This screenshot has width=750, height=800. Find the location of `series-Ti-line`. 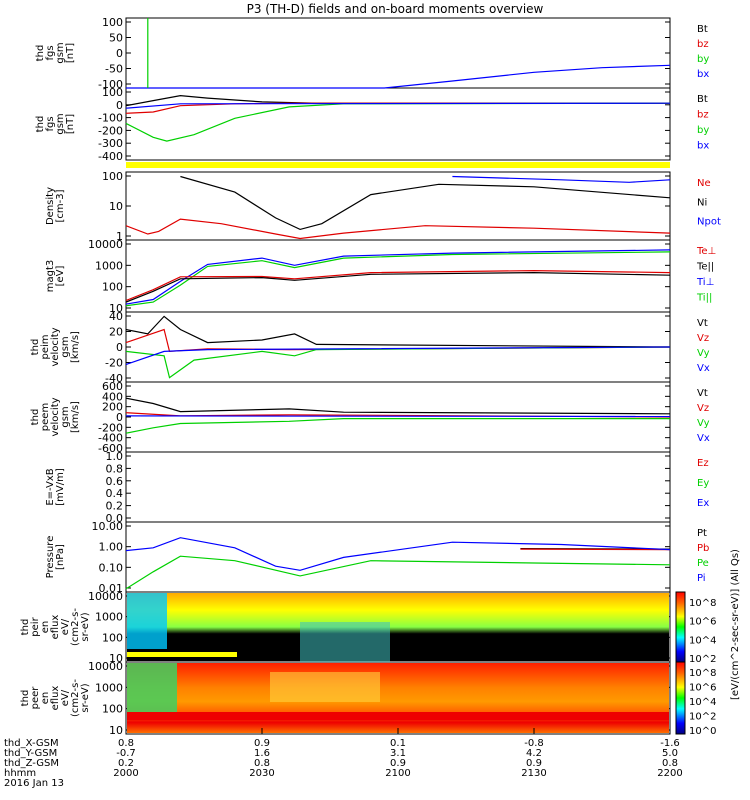

series-Ti-line is located at coordinates (398, 279).